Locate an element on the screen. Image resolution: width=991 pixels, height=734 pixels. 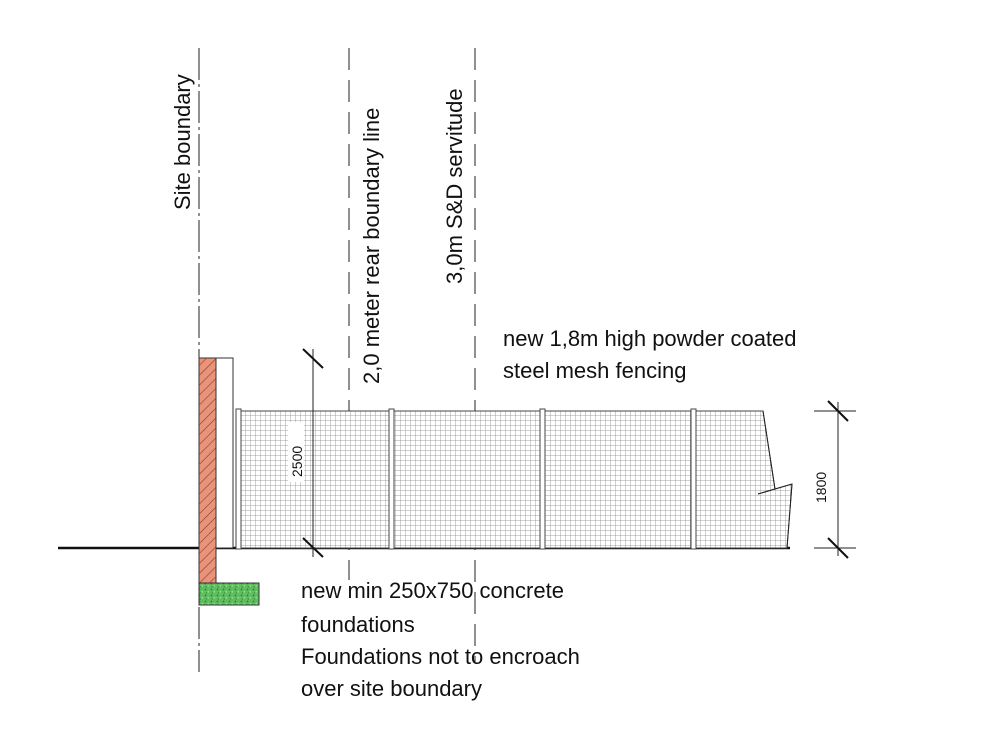
rear-boundary-label: 2,0 meter rear boundary line is located at coordinates (371, 246).